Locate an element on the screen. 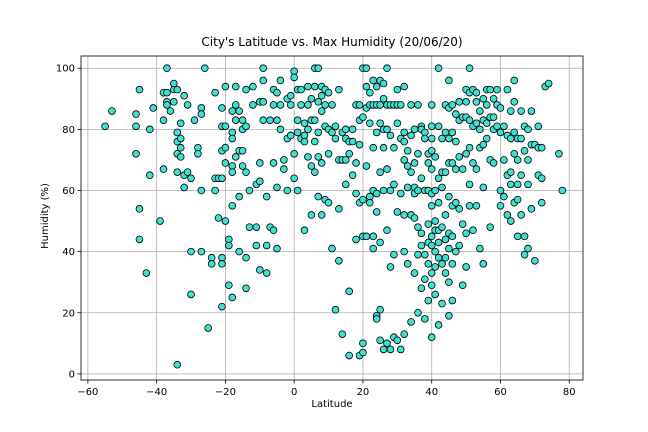  x-axis-ticks: −60 −40 −20 0 20 40 60 80 is located at coordinates (326, 389).